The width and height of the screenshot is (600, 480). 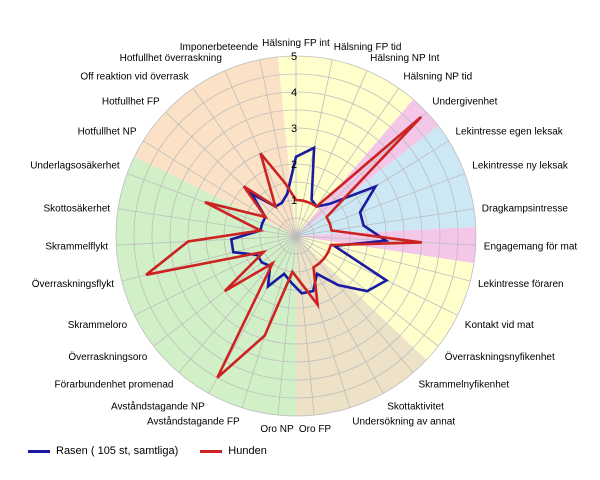 I want to click on category-label: Off reaktion vid överrask, so click(x=134, y=77).